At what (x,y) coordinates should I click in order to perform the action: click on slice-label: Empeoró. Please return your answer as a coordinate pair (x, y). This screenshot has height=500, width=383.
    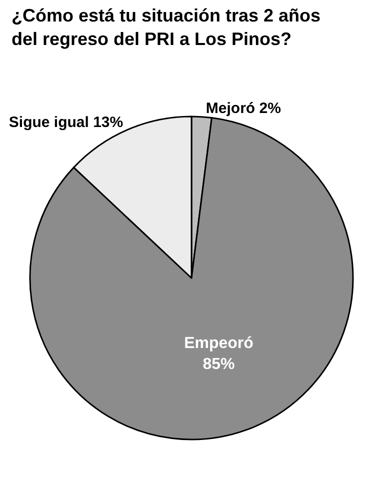
    Looking at the image, I should click on (219, 343).